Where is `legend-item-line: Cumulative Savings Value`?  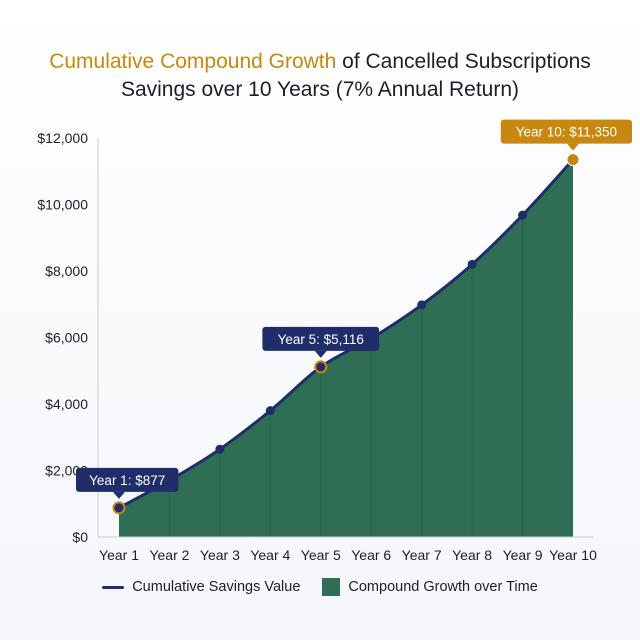
legend-item-line: Cumulative Savings Value is located at coordinates (201, 587).